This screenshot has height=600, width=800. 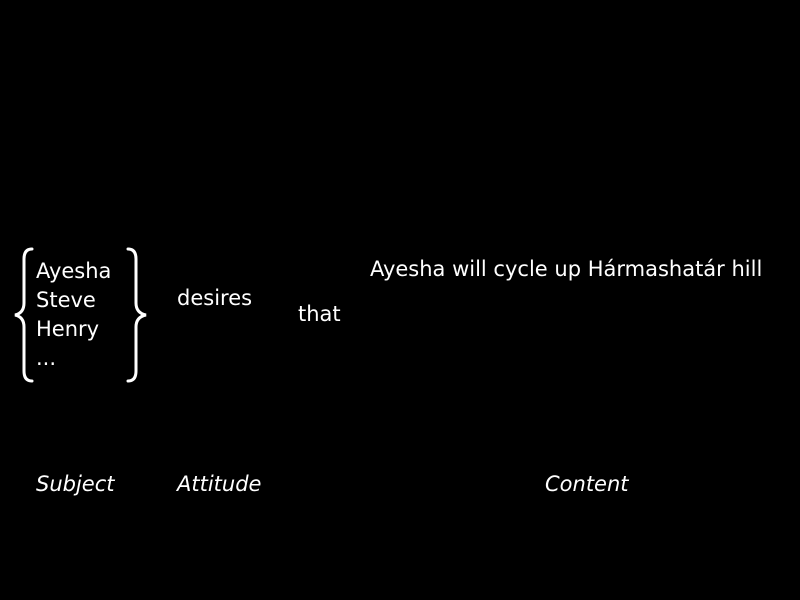 I want to click on attitude-label: Attitude, so click(x=219, y=484).